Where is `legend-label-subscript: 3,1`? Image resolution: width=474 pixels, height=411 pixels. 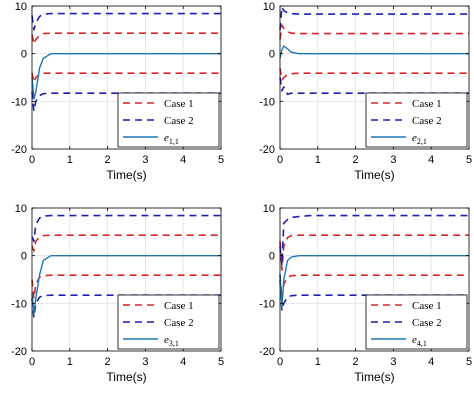
legend-label-subscript: 3,1 is located at coordinates (174, 343).